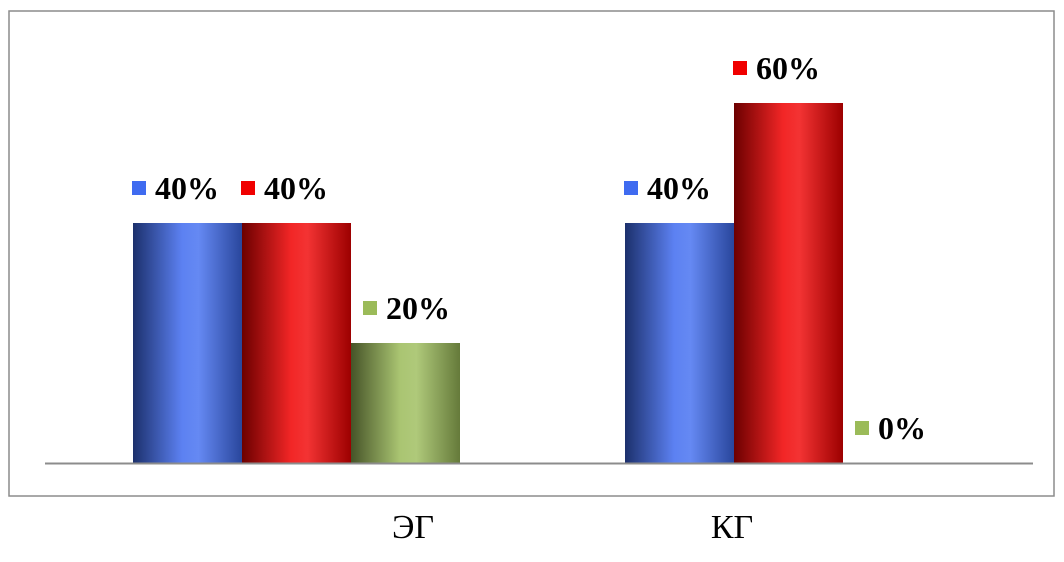  I want to click on data-label: 60%, so click(788, 68).